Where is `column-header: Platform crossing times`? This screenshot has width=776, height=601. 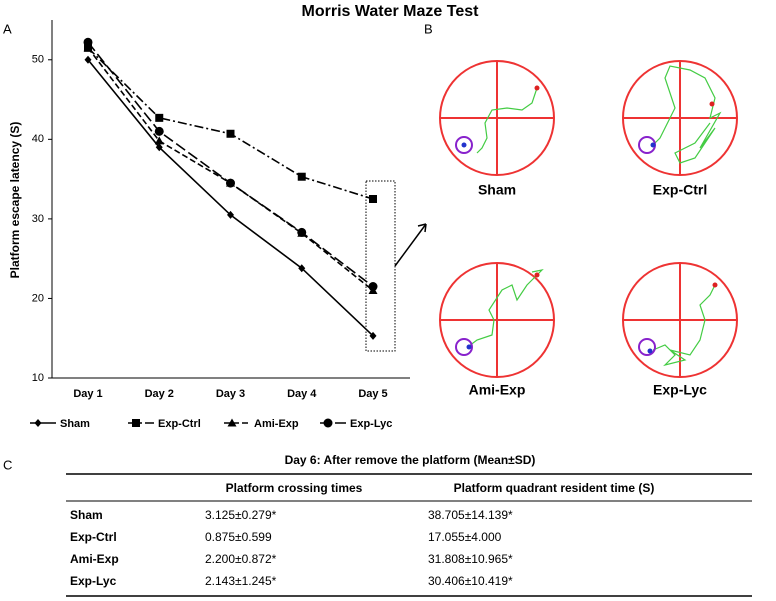
column-header: Platform crossing times is located at coordinates (294, 488).